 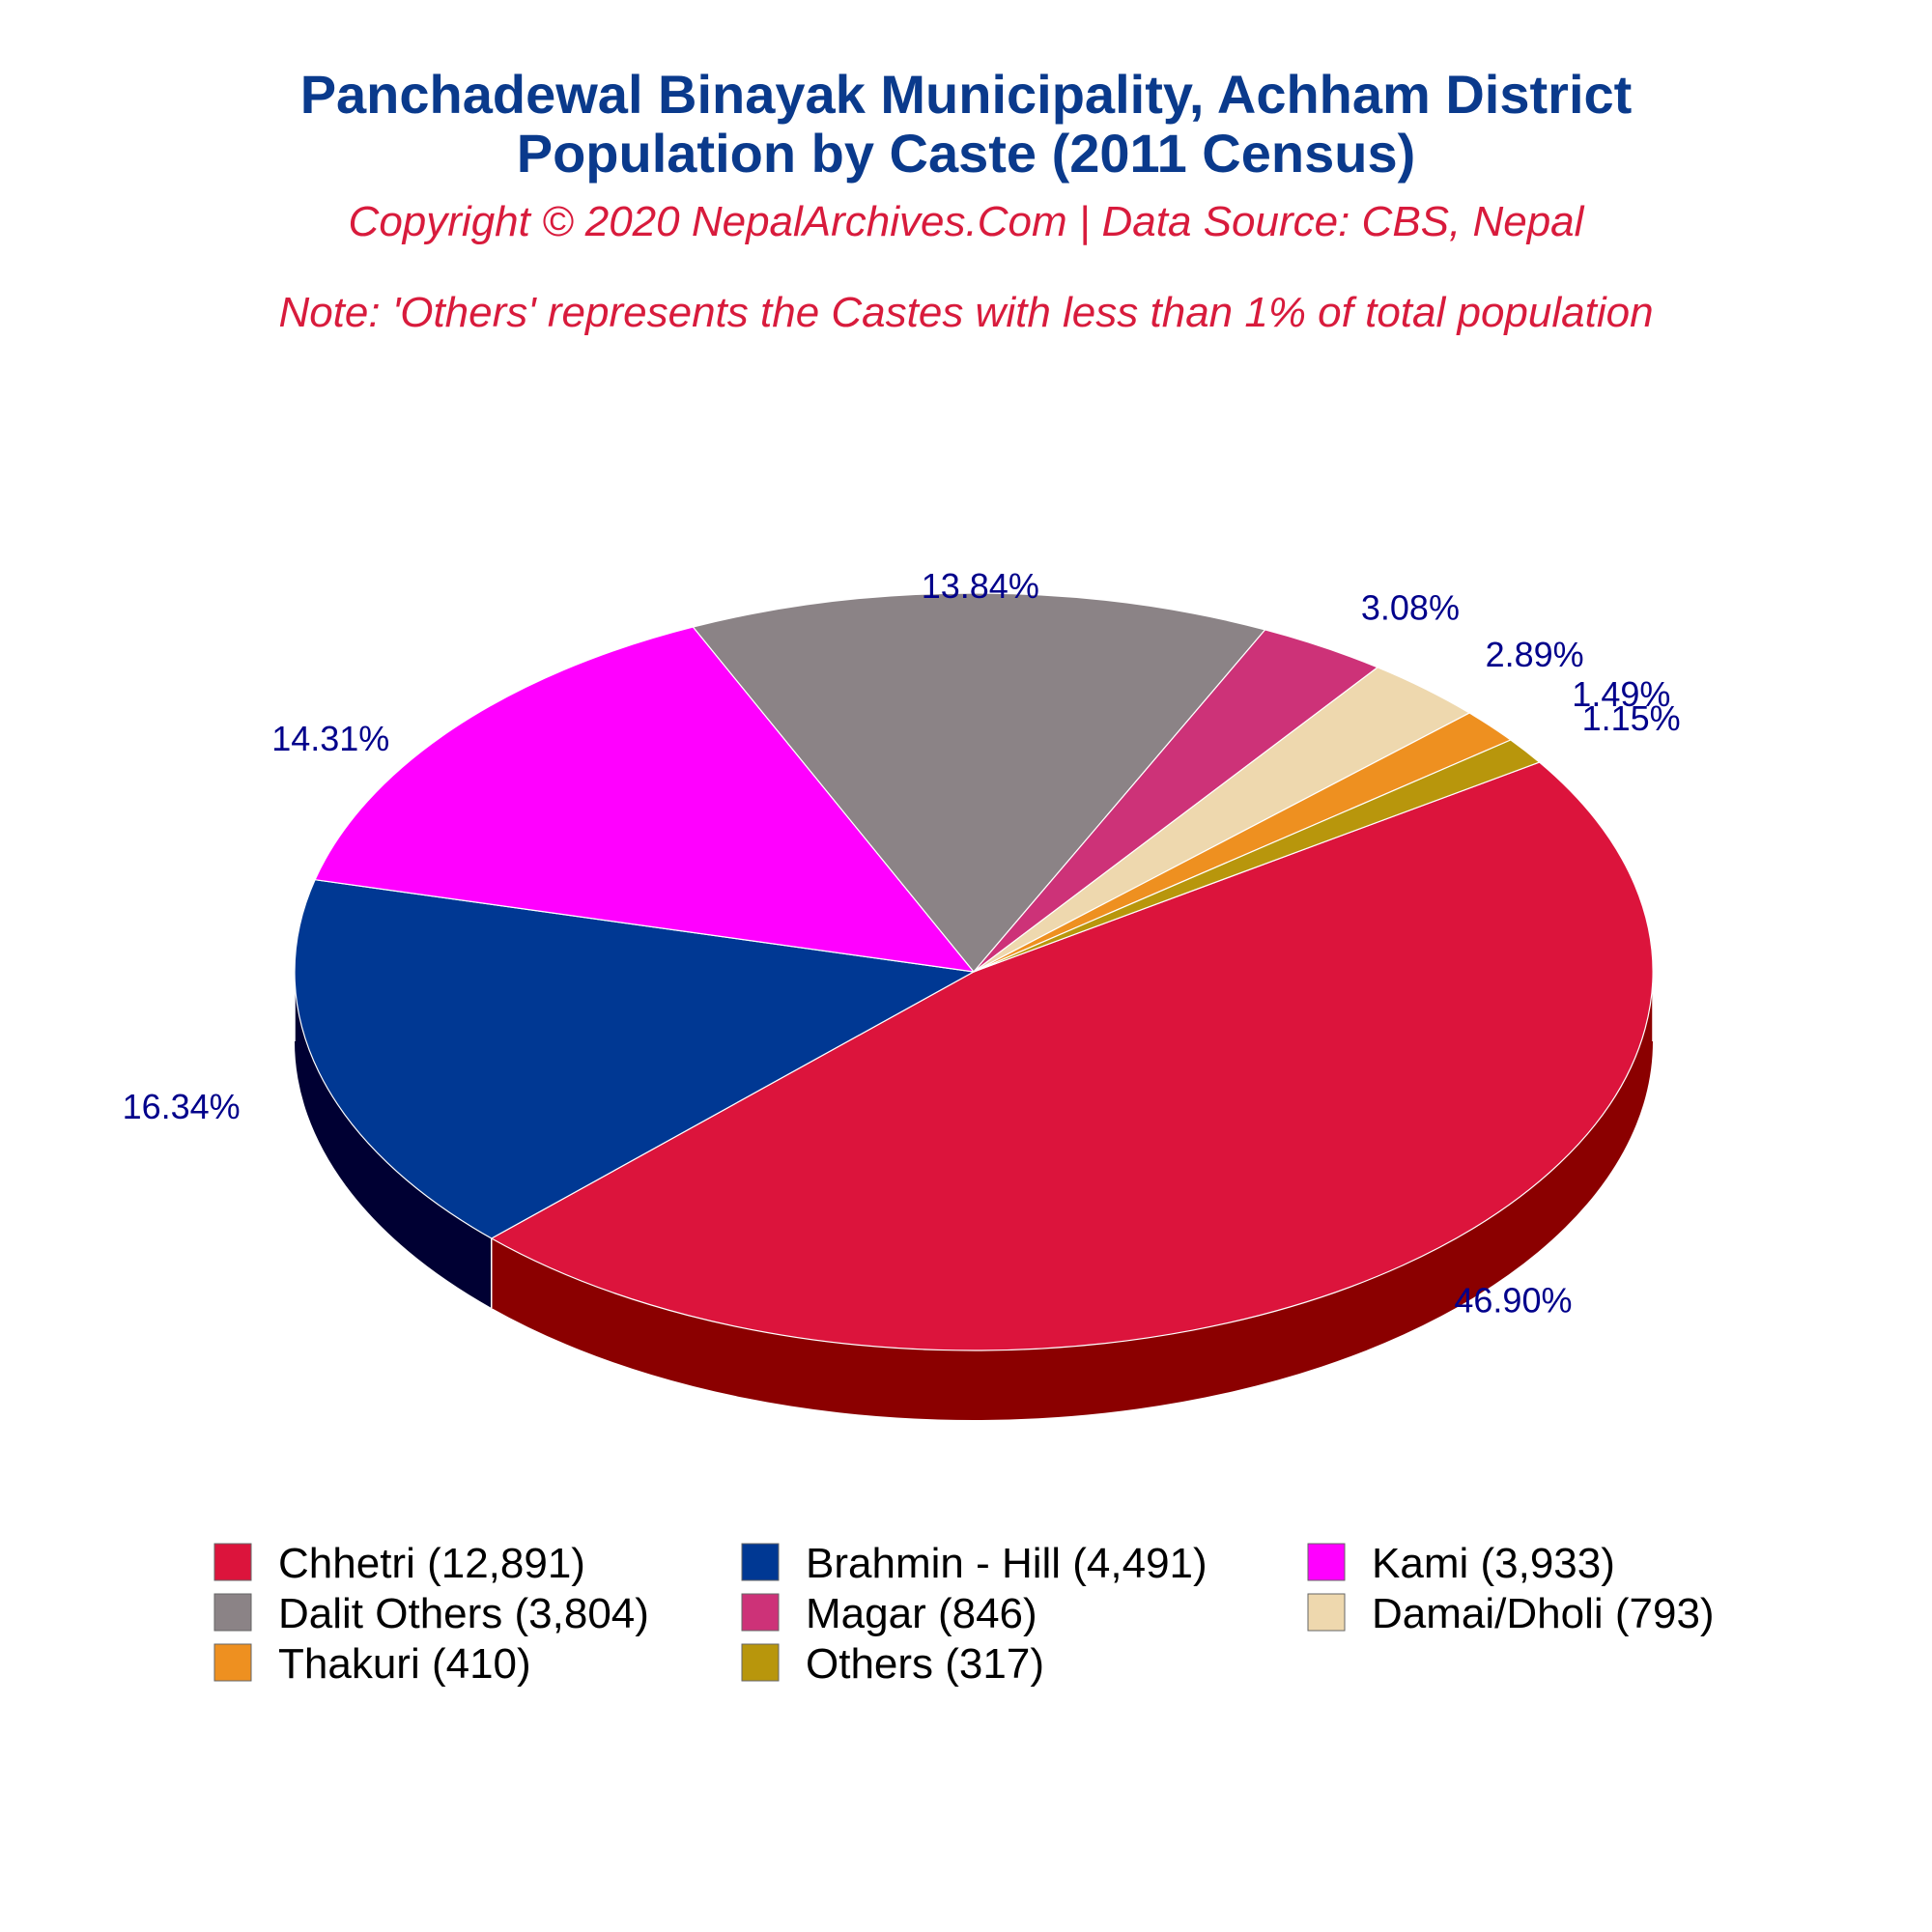 I want to click on legend-label: Chhetri (12,891), so click(x=431, y=1563).